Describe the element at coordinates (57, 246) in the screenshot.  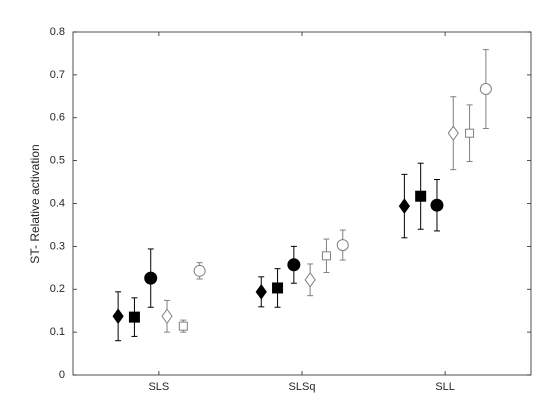
I see `y-tick-label: 0.3` at that location.